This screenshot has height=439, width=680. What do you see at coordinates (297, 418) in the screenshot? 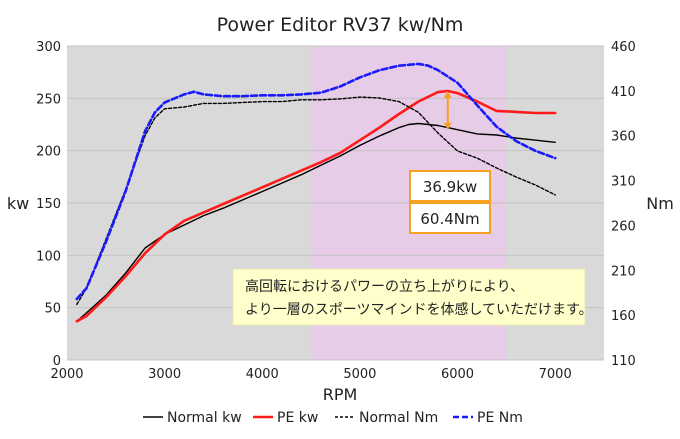
I see `legend-label-1: PE kw` at bounding box center [297, 418].